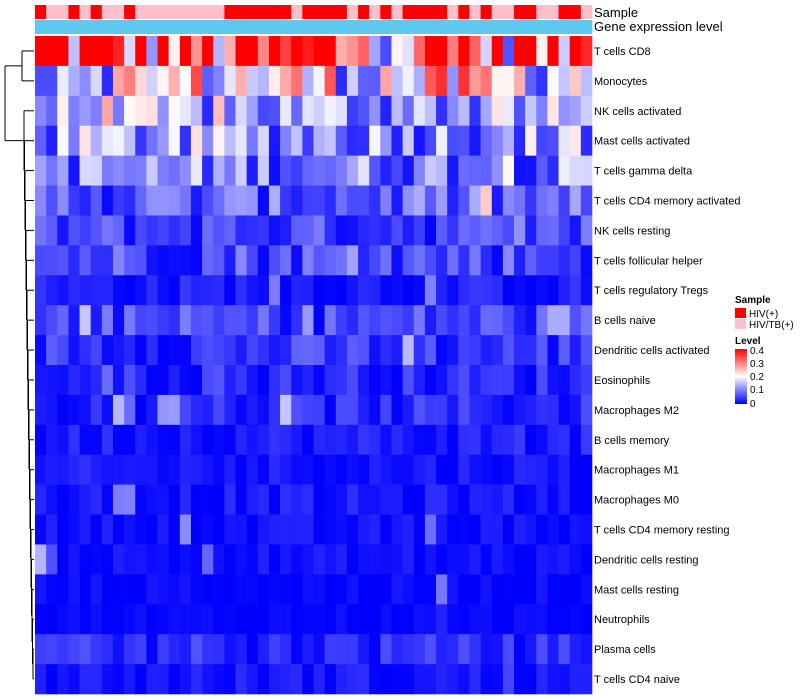  What do you see at coordinates (667, 202) in the screenshot?
I see `row-label: T cells CD4 memory activated` at bounding box center [667, 202].